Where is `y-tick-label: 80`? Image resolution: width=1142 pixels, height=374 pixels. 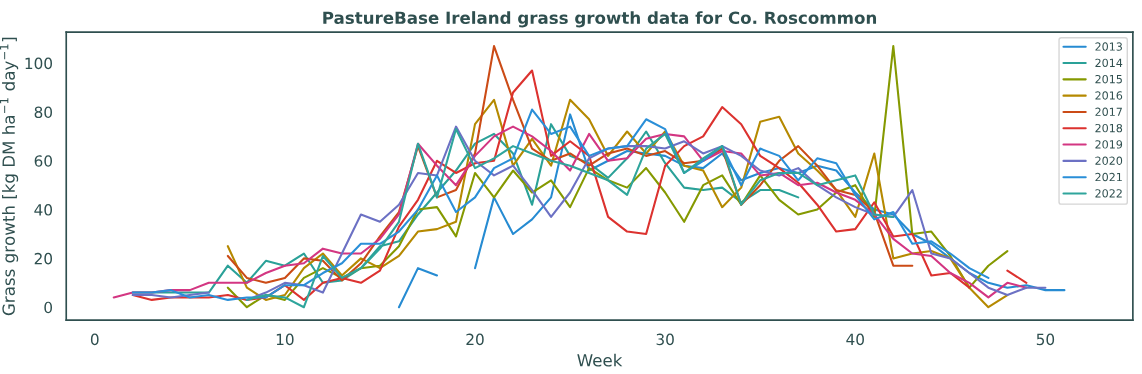
y-tick-label: 80 is located at coordinates (43, 112).